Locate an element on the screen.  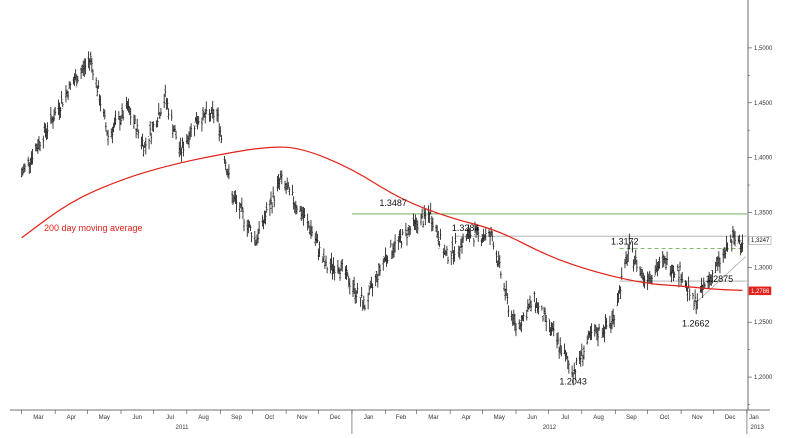
last-value-label: 1,3247 is located at coordinates (760, 241).